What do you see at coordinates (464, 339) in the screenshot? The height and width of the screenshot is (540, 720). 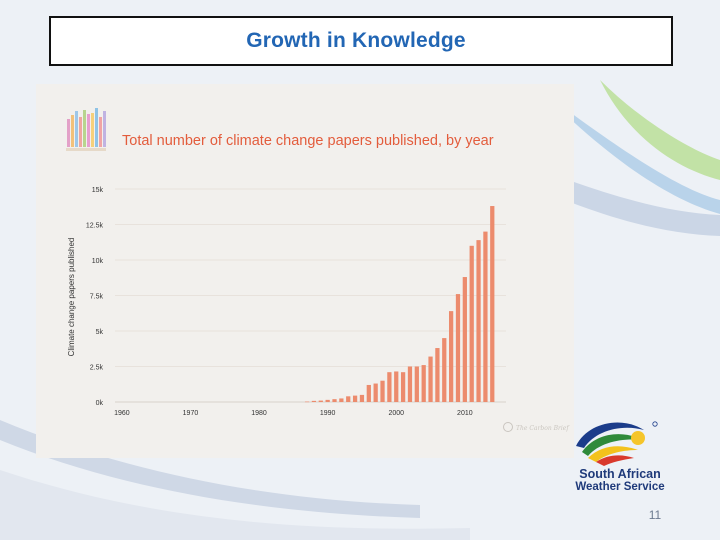 I see `bar-2010` at bounding box center [464, 339].